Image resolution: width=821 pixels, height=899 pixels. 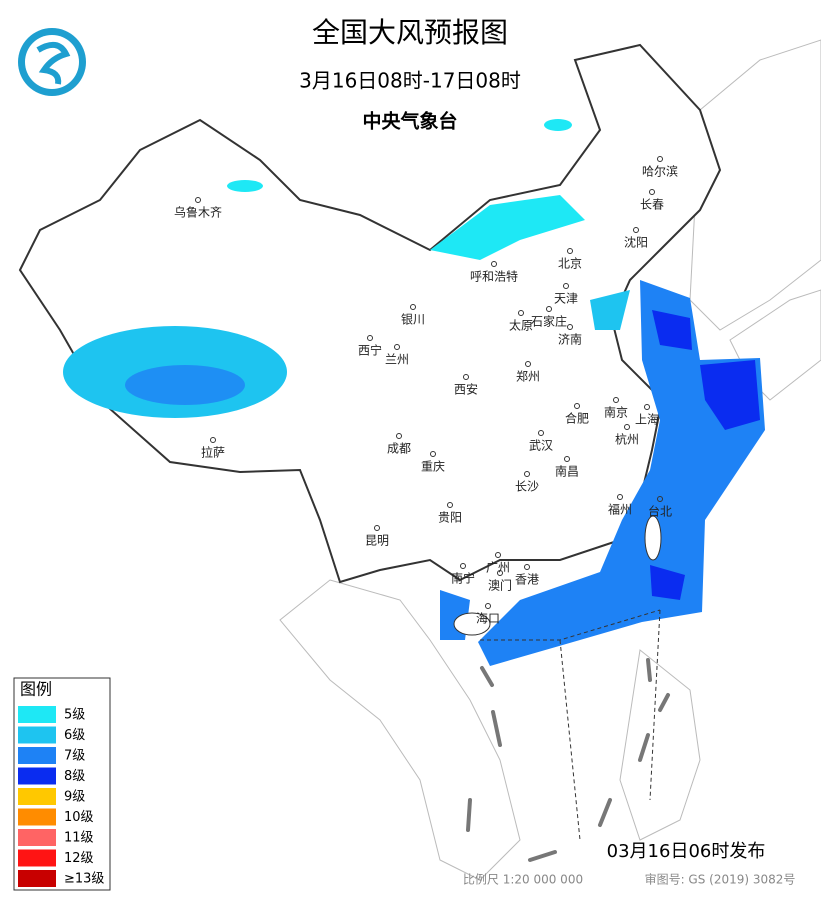 I want to click on taiwan, so click(x=653, y=538).